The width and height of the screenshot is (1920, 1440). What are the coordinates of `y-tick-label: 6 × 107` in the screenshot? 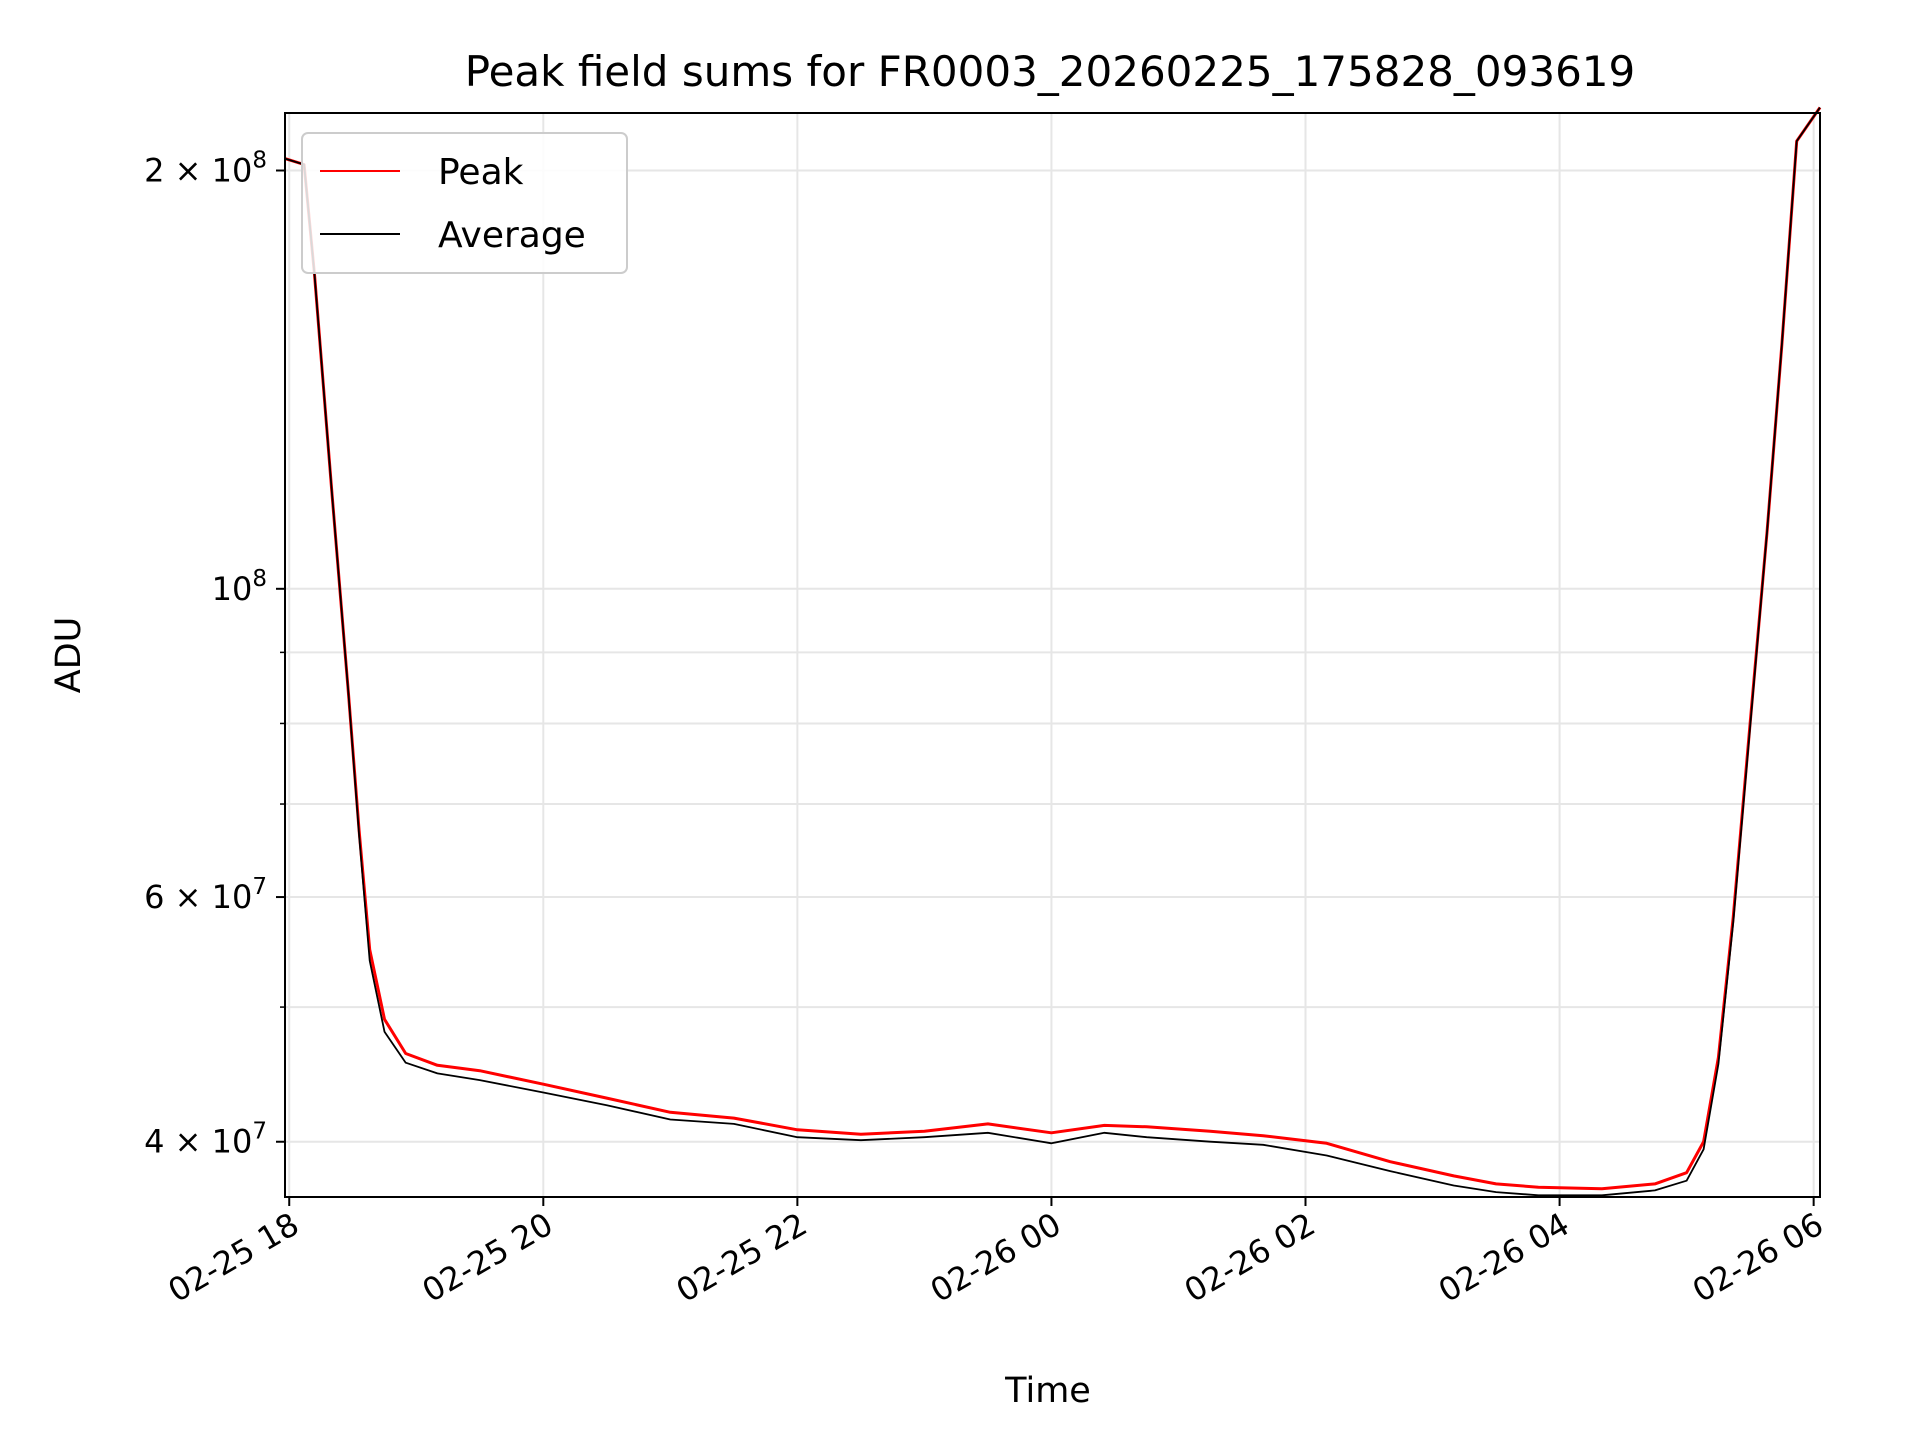 It's located at (205, 895).